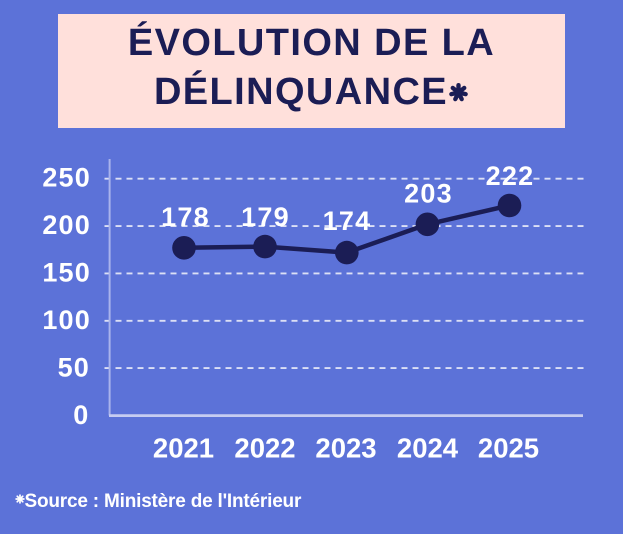 The image size is (623, 534). What do you see at coordinates (66, 273) in the screenshot?
I see `svg-text: 150` at bounding box center [66, 273].